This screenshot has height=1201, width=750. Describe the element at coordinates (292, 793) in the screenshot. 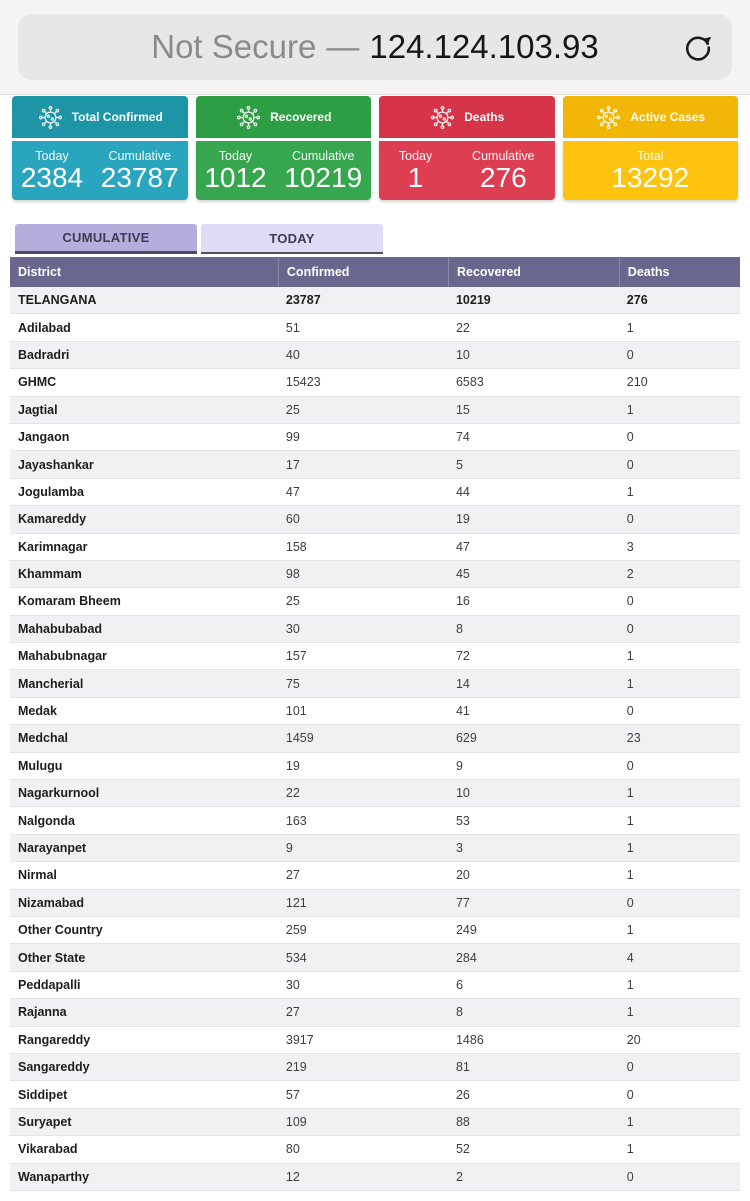

I see `confirmed-cell: 22` at that location.